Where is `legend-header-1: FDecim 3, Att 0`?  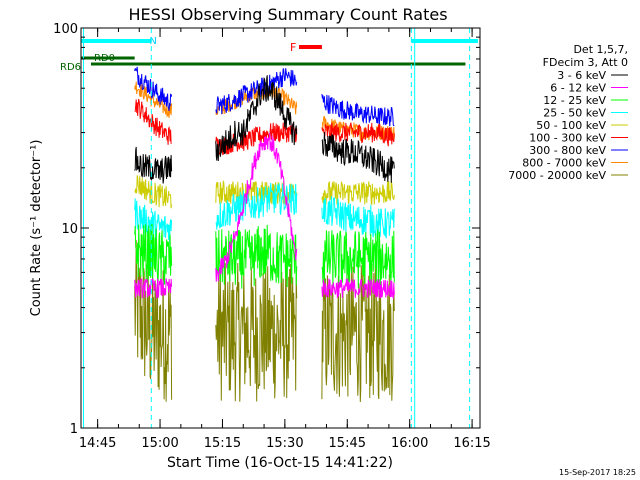
legend-header-1: FDecim 3, Att 0 is located at coordinates (585, 62).